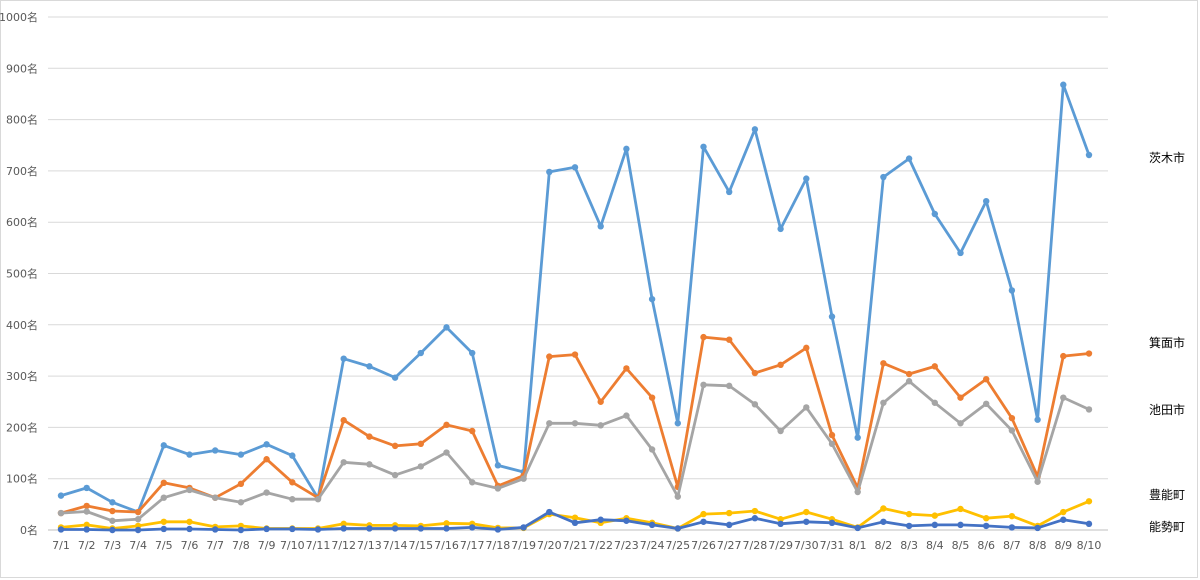 This screenshot has height=580, width=1200. What do you see at coordinates (22, 376) in the screenshot?
I see `y-tick-label: 300名` at bounding box center [22, 376].